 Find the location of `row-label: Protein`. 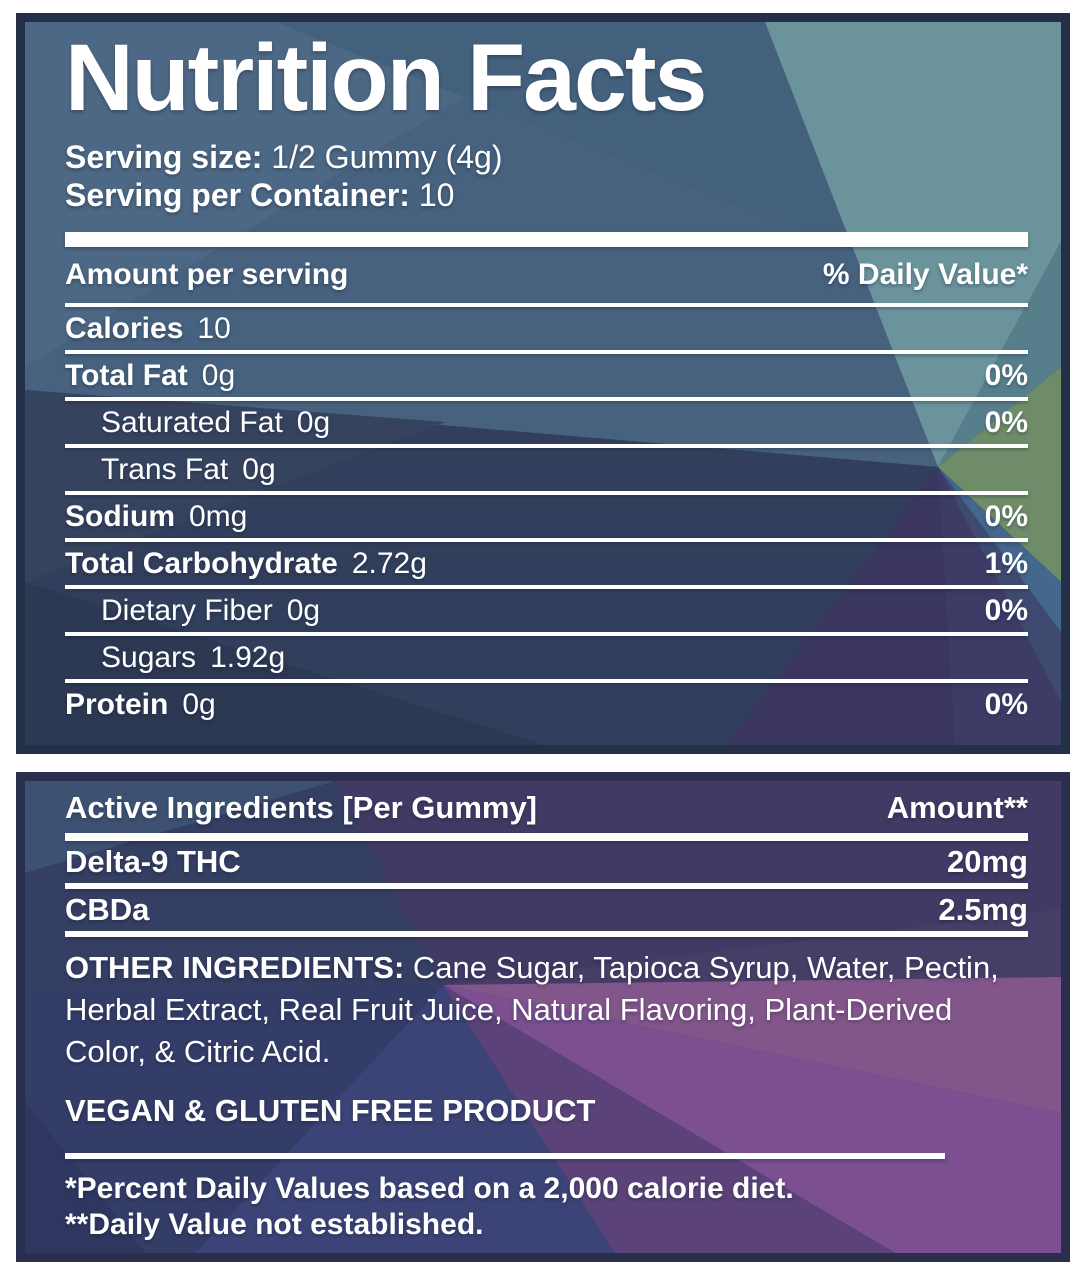

row-label: Protein is located at coordinates (117, 704).